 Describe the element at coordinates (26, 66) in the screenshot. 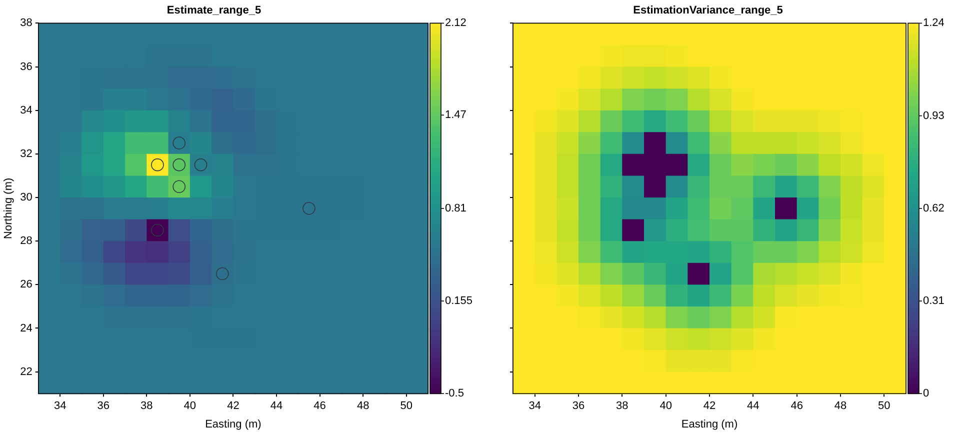

I see `y-tick-label: 36` at that location.